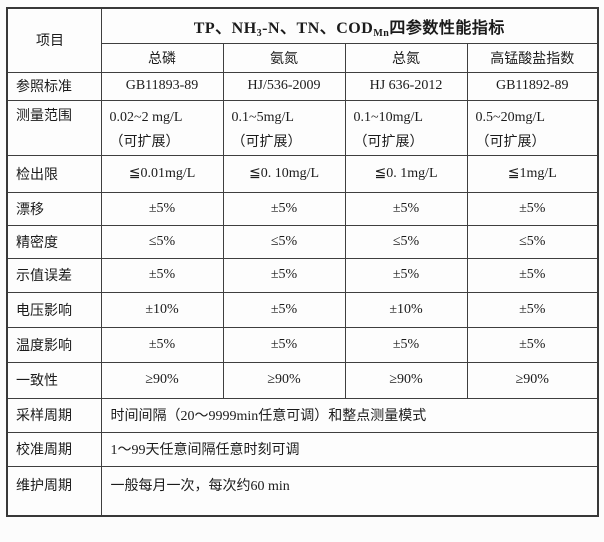  What do you see at coordinates (532, 173) in the screenshot?
I see `spec-cell: ≦1mg/L` at bounding box center [532, 173].